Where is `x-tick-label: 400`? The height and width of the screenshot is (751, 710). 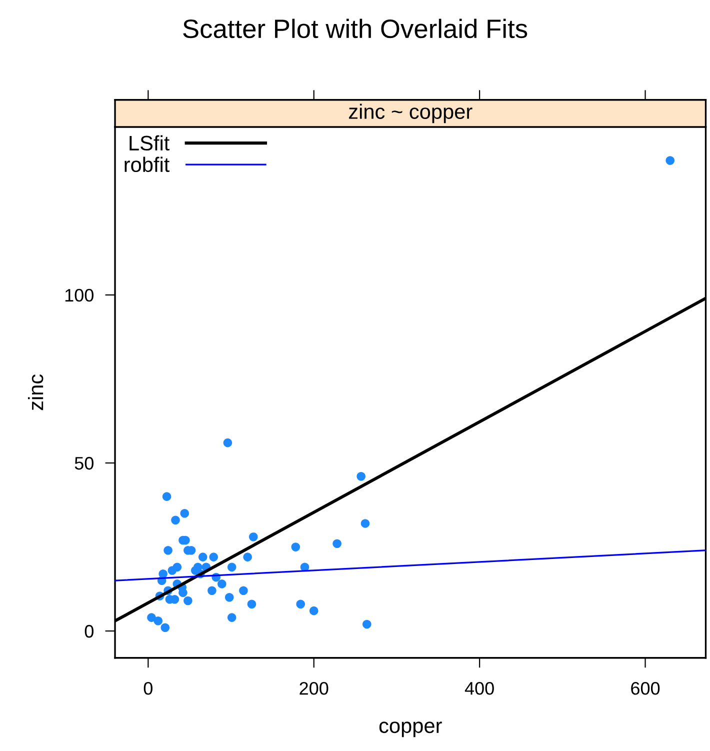 x-tick-label: 400 is located at coordinates (479, 688).